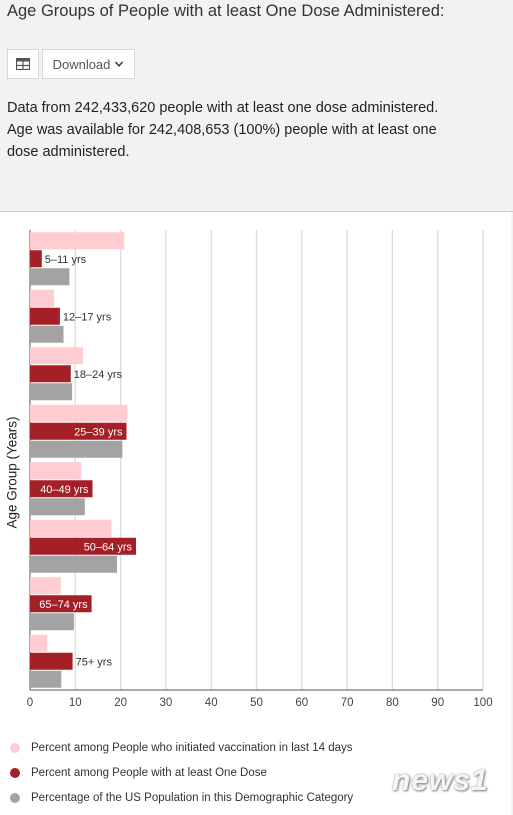  Describe the element at coordinates (301, 703) in the screenshot. I see `x-tick-label-60: 60` at that location.